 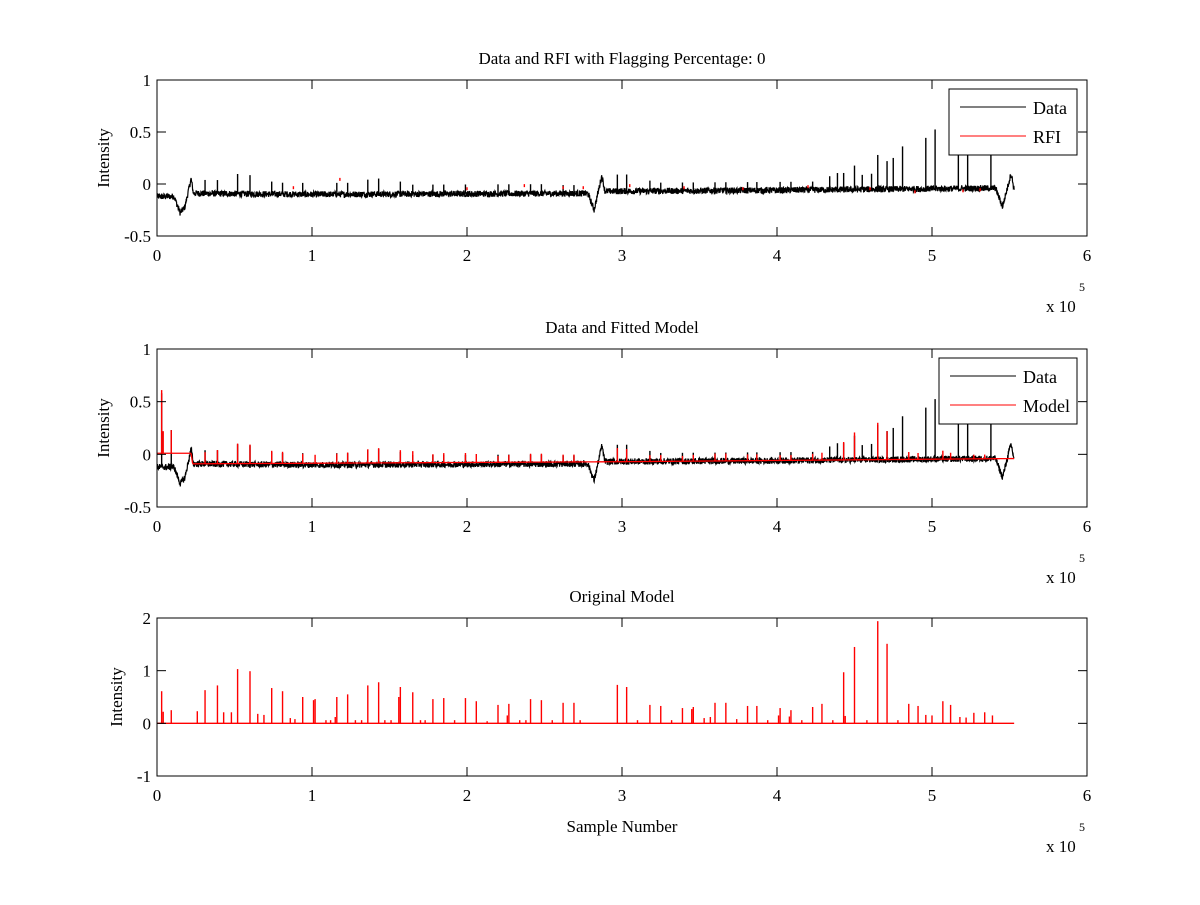 I want to click on chart-title: Original Model, so click(x=622, y=596).